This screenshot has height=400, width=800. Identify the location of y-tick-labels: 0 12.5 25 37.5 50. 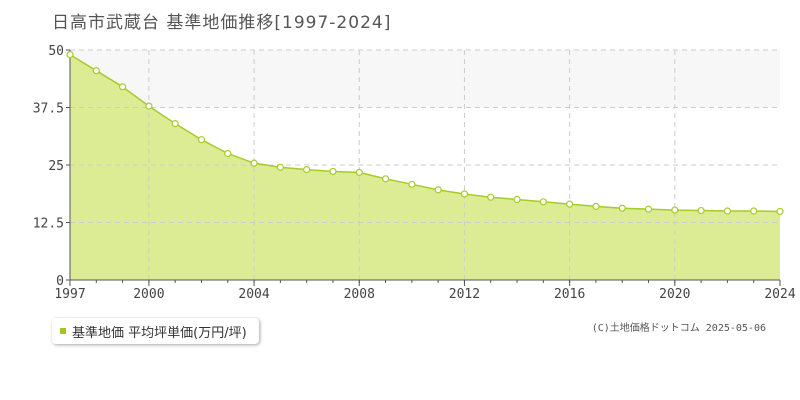
(48, 166).